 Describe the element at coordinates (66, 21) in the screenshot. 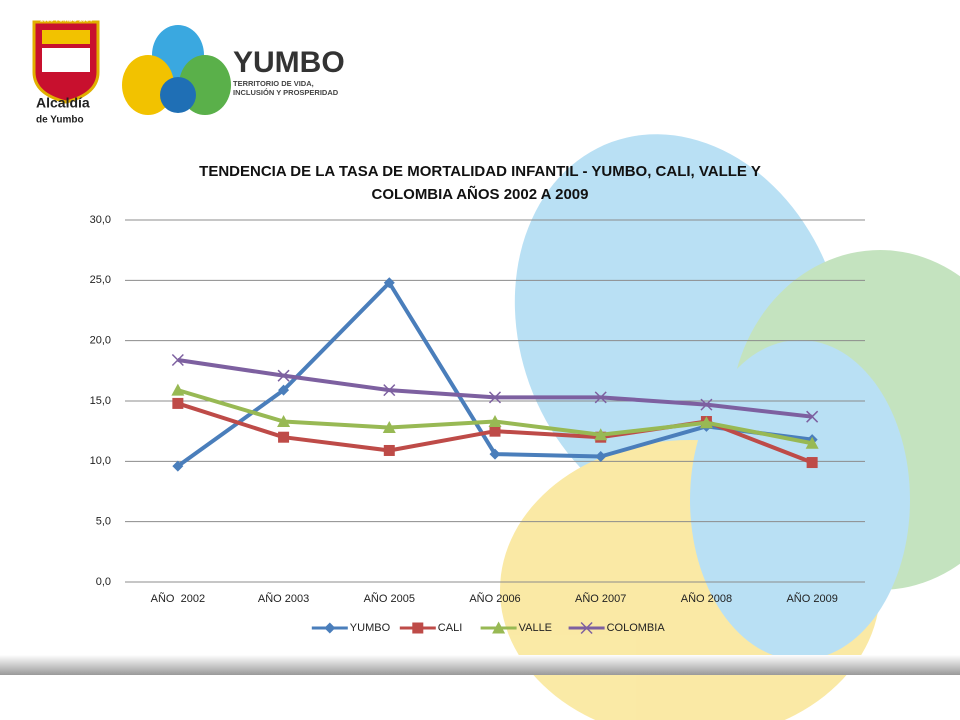

I see `seal-text: 1536 YUMBO 1864` at that location.